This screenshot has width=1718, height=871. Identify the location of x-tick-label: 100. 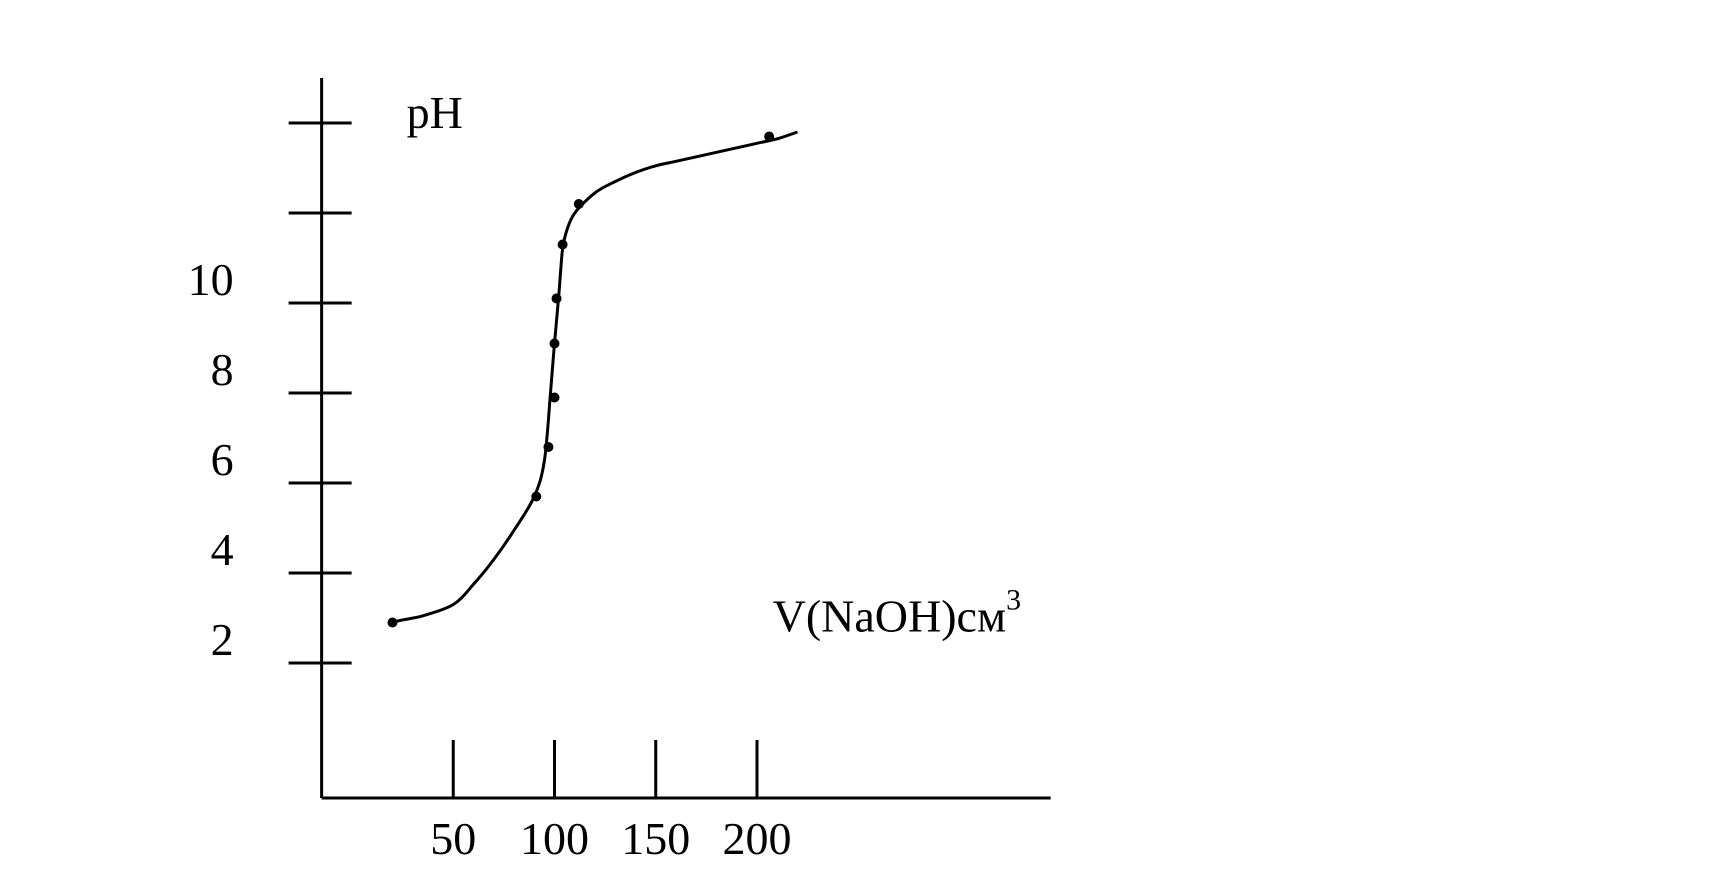
(554, 838).